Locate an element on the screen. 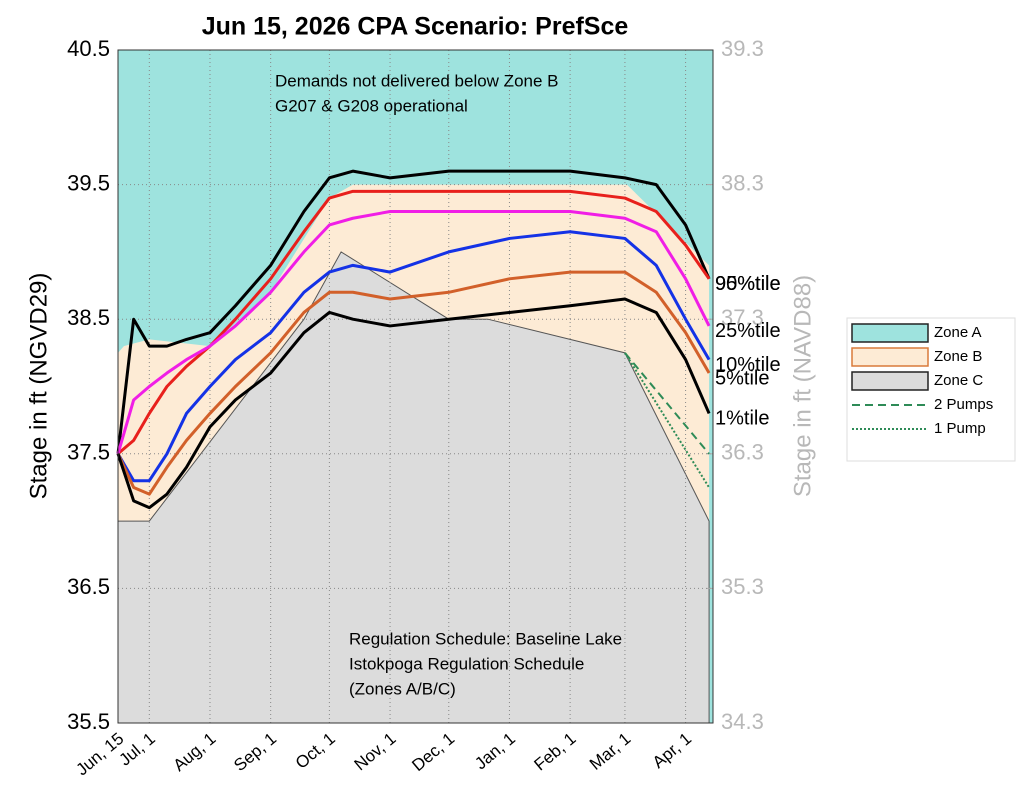 Image resolution: width=1025 pixels, height=807 pixels. annotation: (Zones A/B/C) is located at coordinates (402, 688).